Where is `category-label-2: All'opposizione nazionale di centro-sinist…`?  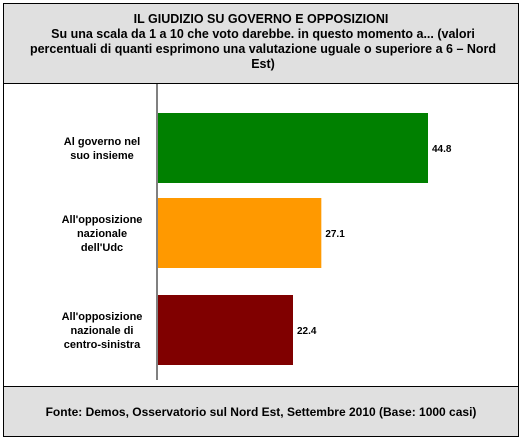 category-label-2: All'opposizione nazionale di centro-sinist… is located at coordinates (102, 331).